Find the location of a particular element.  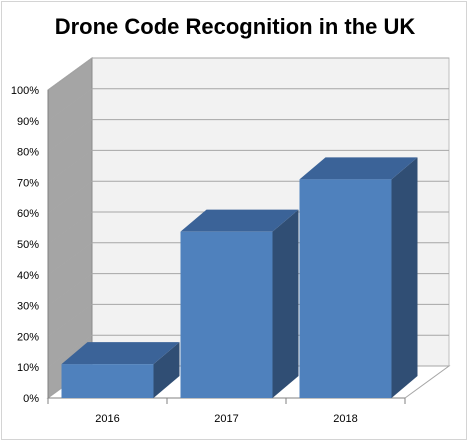

x-axis-labels: 2016 2017 2018 is located at coordinates (226, 419).